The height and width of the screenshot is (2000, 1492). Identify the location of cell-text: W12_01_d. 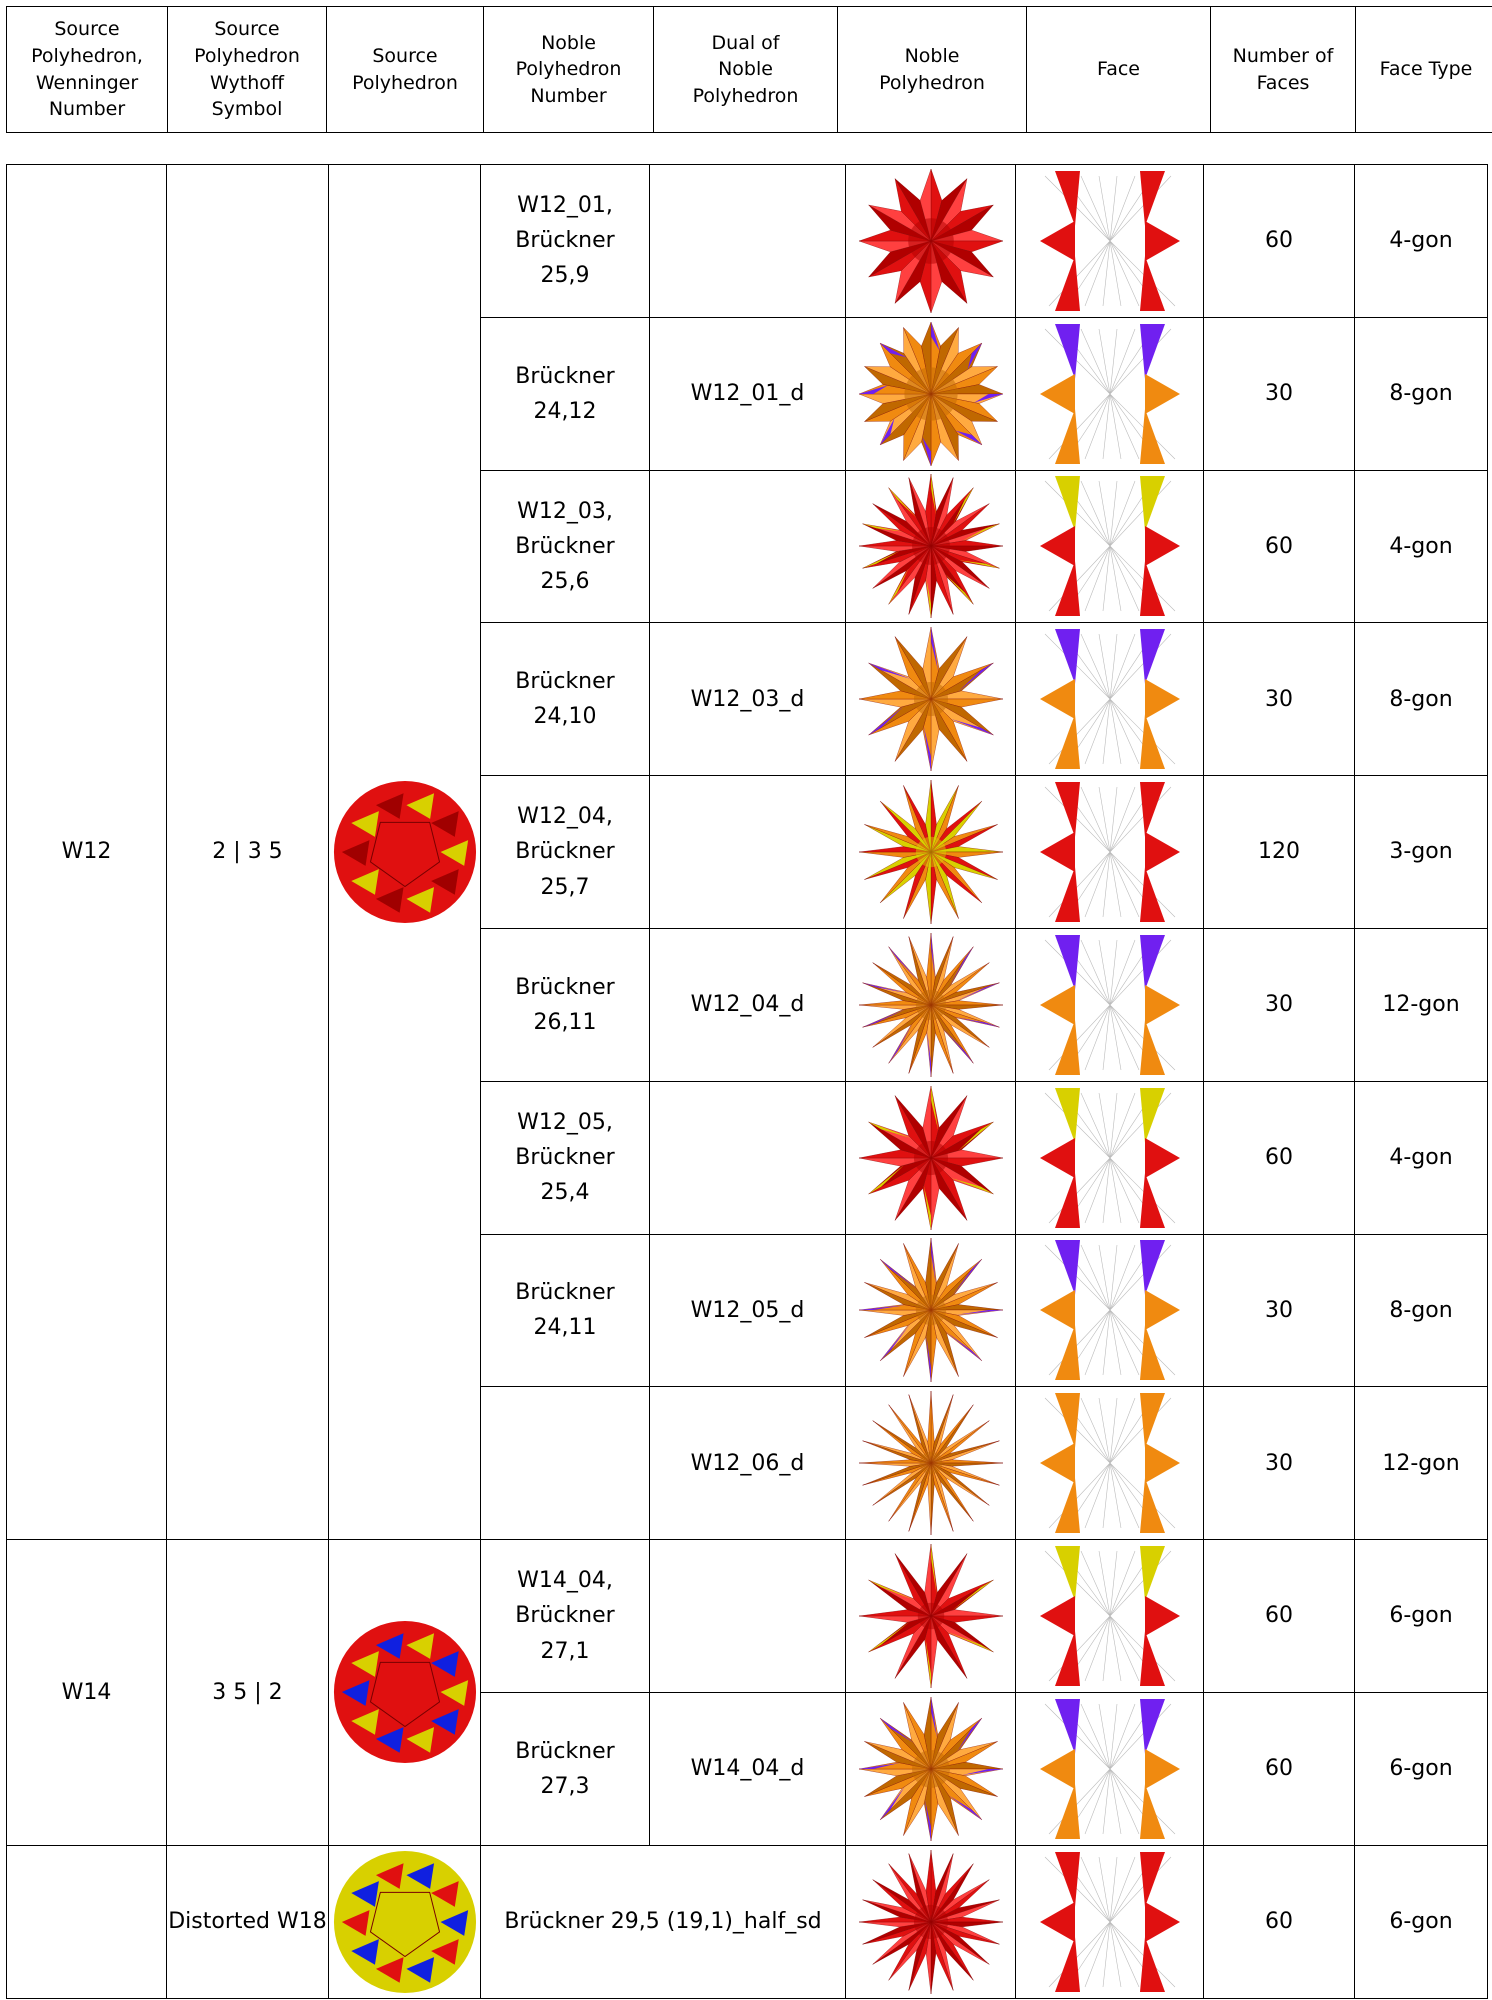
(747, 394).